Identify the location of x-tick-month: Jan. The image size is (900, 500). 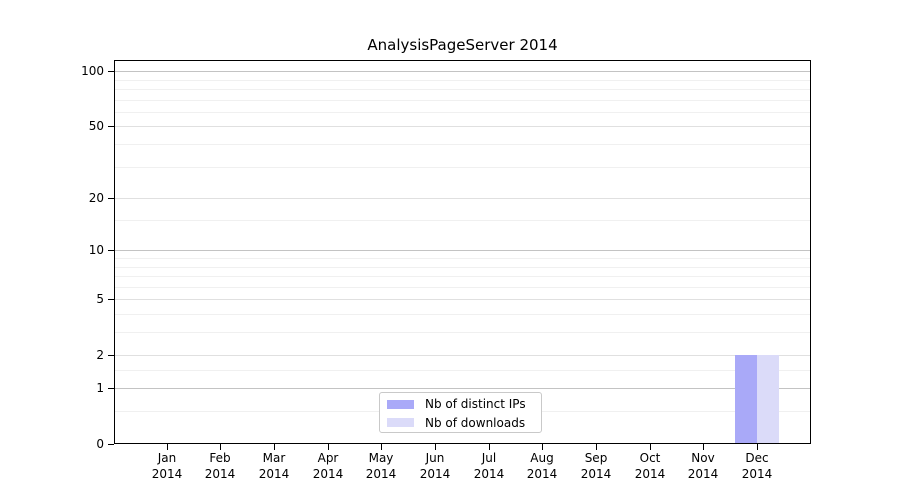
(167, 458).